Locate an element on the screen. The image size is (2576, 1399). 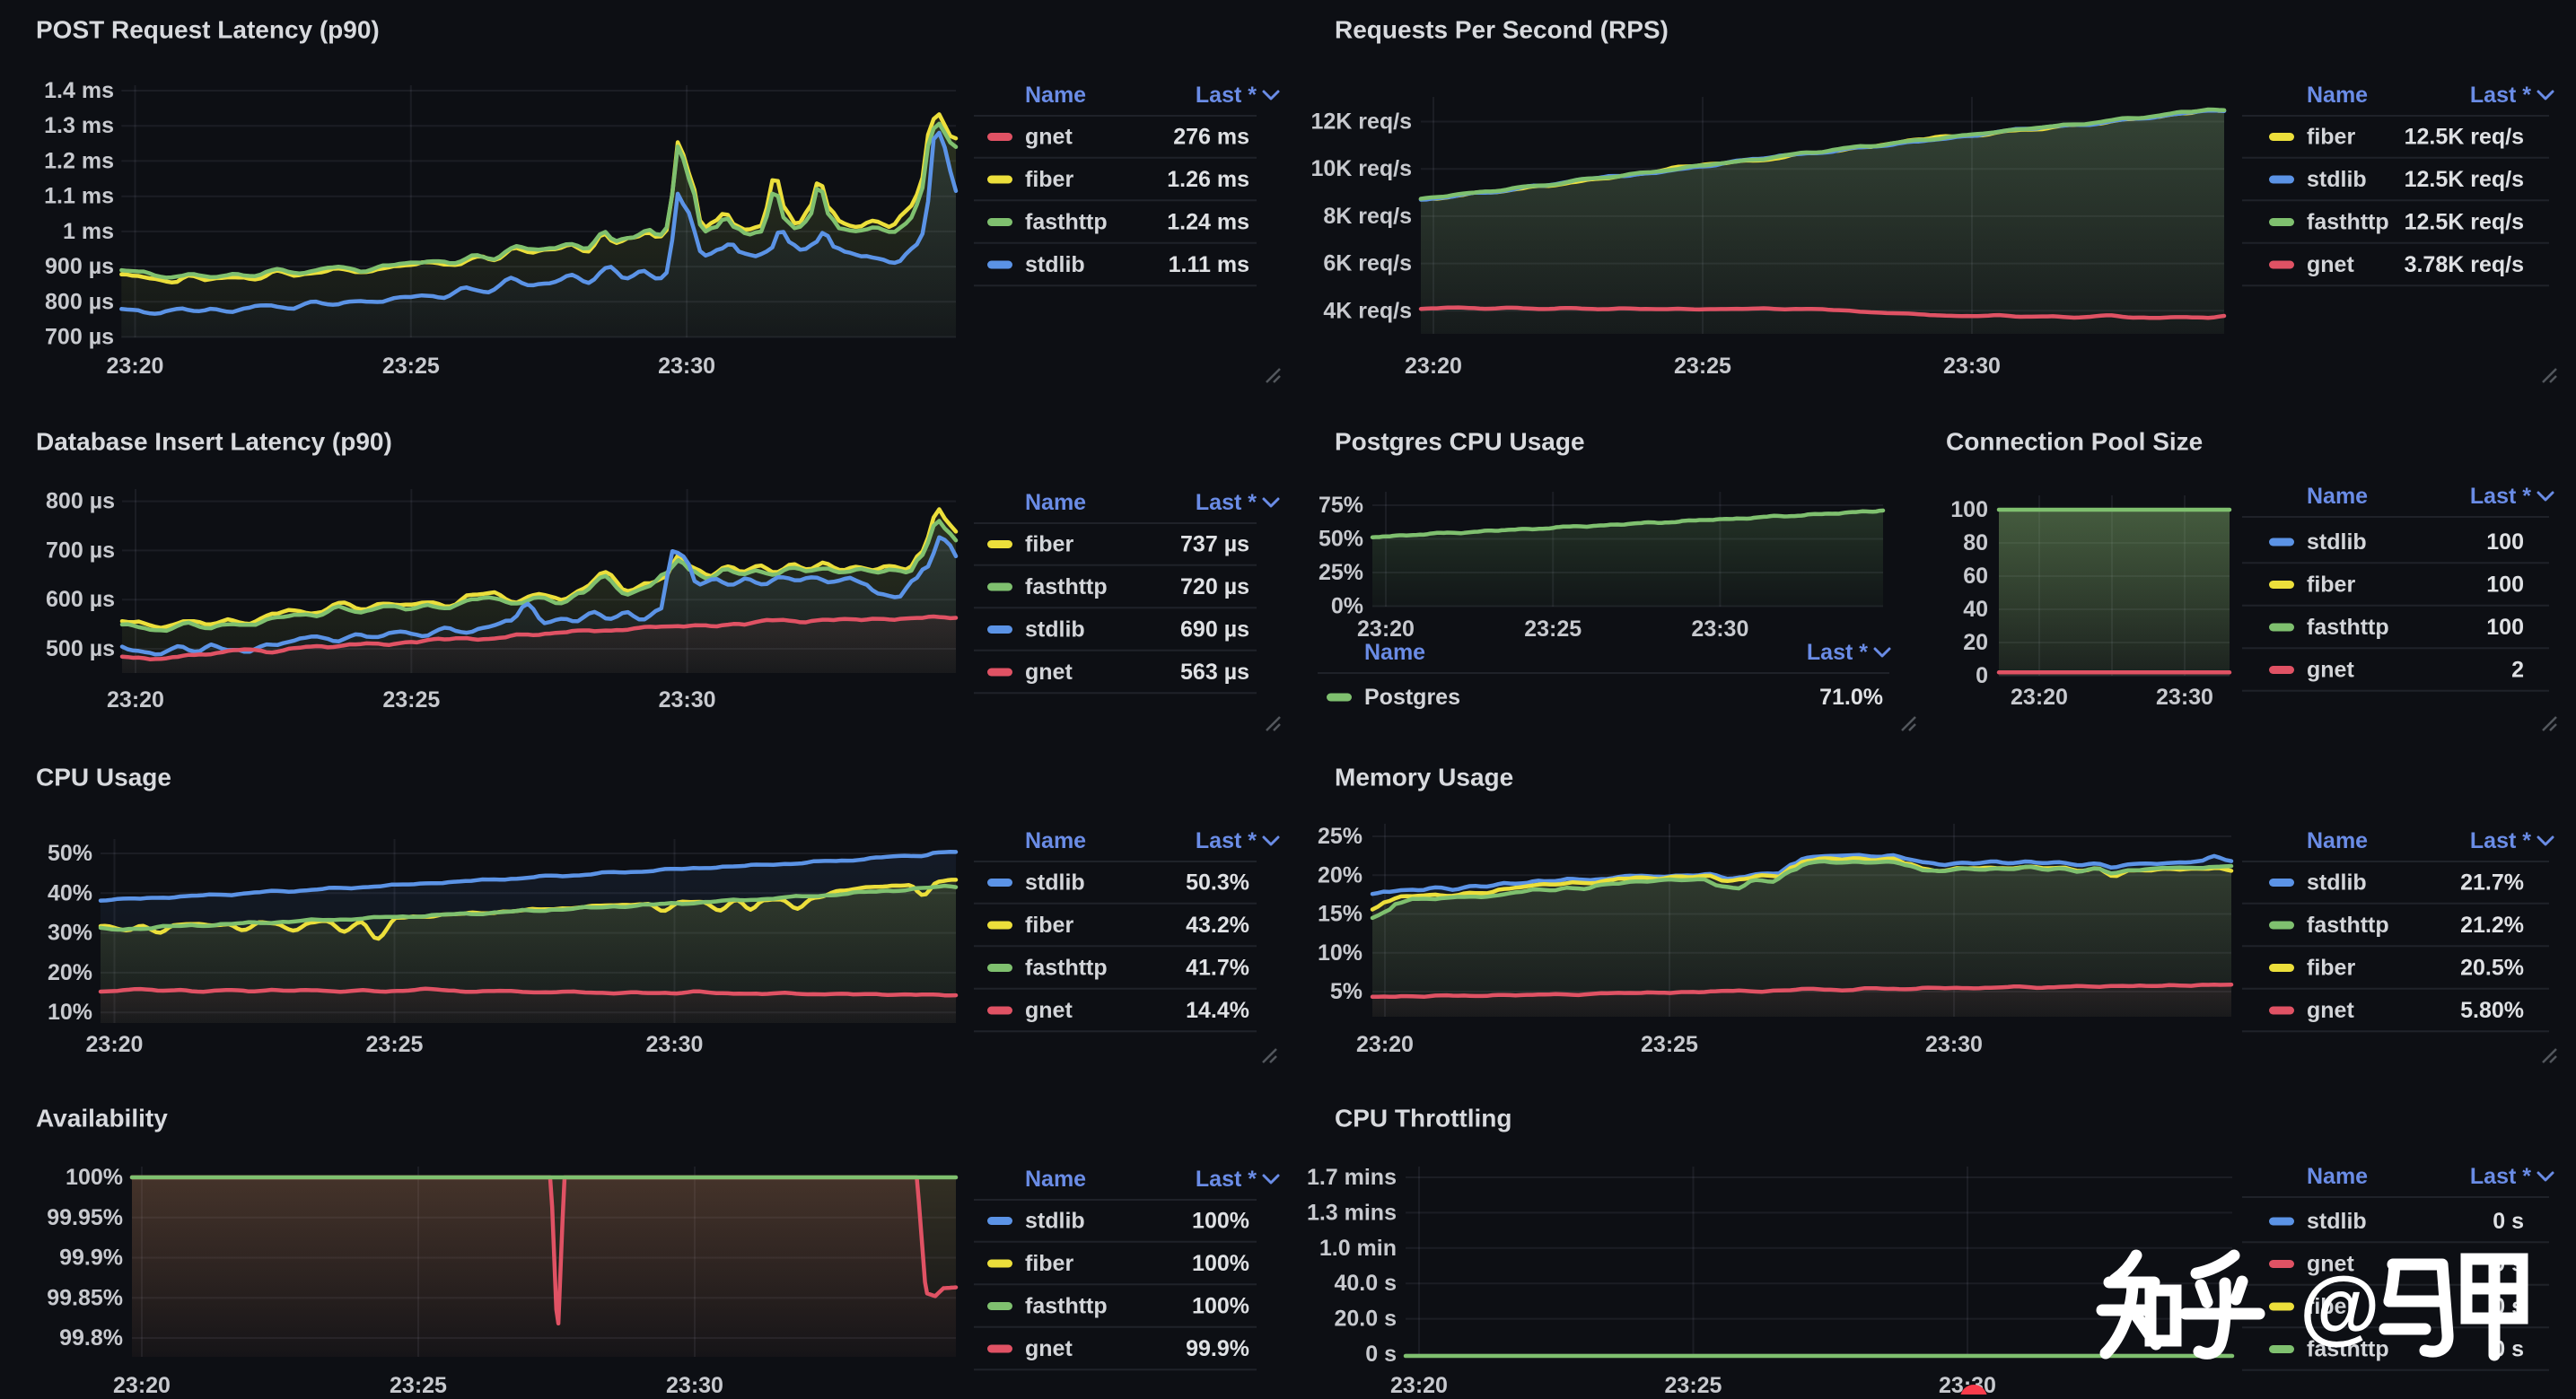
svg-text: 75% is located at coordinates (1341, 506).